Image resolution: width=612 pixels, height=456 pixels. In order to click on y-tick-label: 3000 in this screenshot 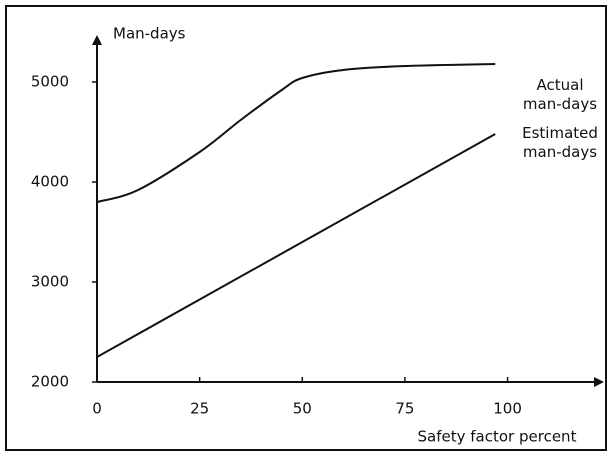, I will do `click(50, 282)`.